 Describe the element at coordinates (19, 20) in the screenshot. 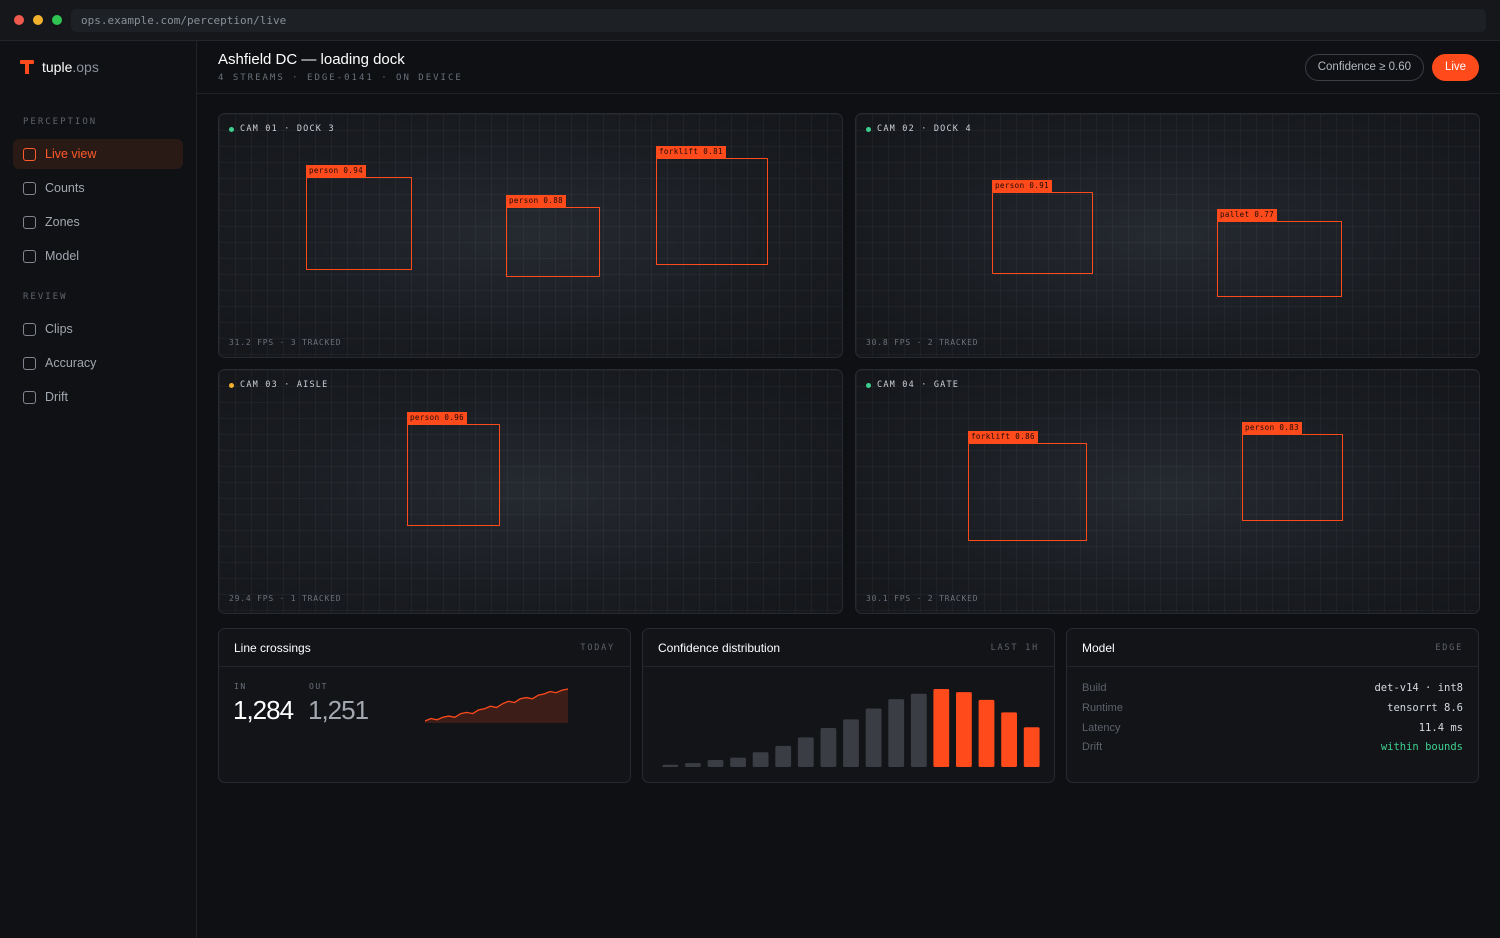

I see `close-window-button` at that location.